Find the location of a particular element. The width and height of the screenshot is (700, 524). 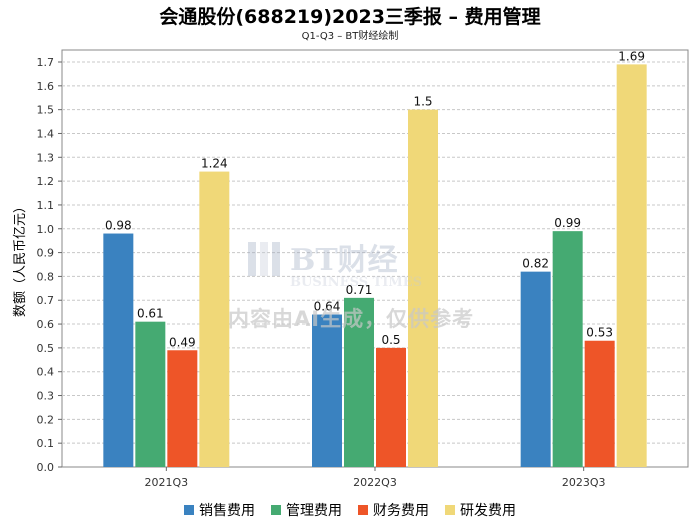

data-label: 0.82 is located at coordinates (535, 264).